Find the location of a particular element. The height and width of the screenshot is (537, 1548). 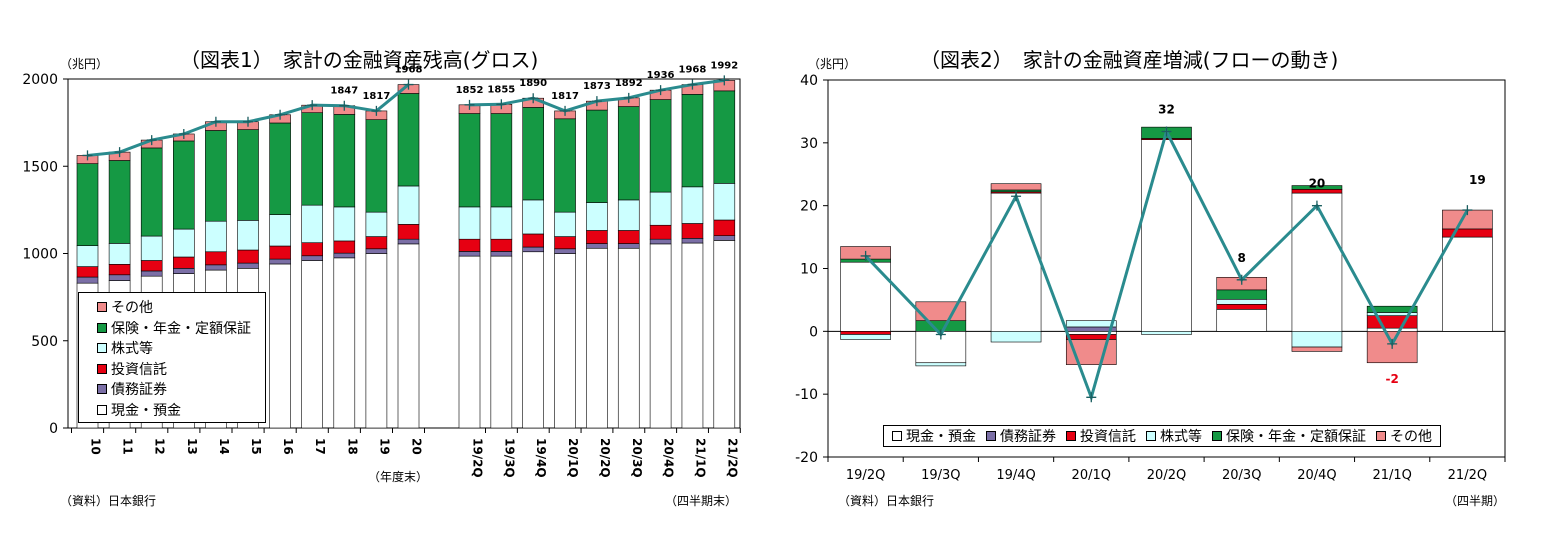

chart1-xtick-label: 19/3Q is located at coordinates (509, 458).